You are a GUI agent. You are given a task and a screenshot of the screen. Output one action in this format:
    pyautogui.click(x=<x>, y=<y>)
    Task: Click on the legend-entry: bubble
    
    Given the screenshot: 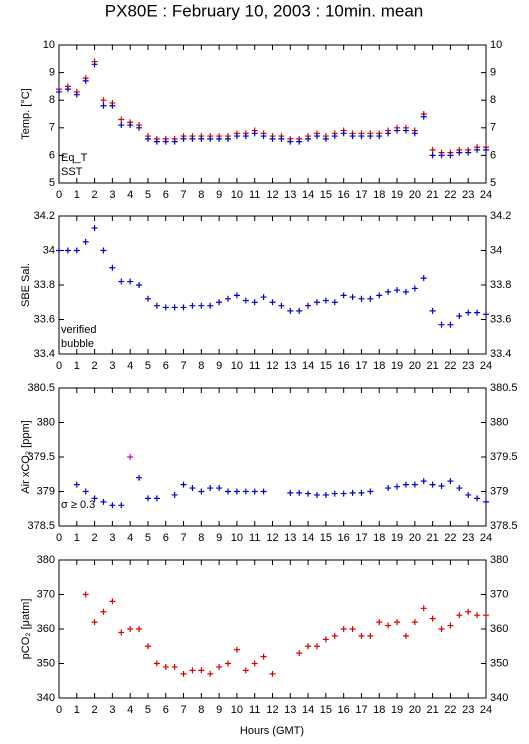 What is the action you would take?
    pyautogui.click(x=77, y=344)
    